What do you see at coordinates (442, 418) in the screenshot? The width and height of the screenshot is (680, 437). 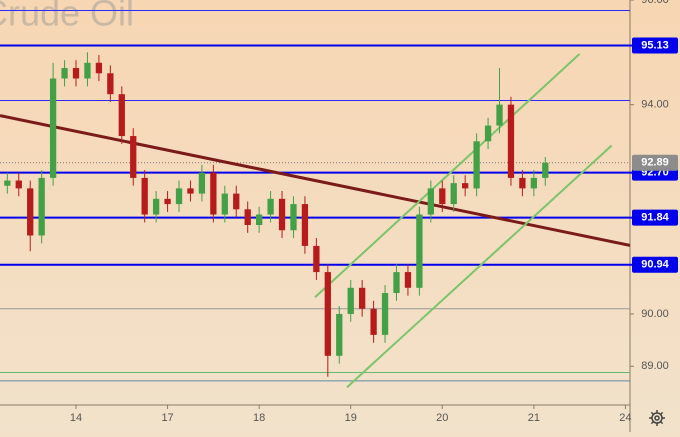 I see `x-tick-label: 20` at bounding box center [442, 418].